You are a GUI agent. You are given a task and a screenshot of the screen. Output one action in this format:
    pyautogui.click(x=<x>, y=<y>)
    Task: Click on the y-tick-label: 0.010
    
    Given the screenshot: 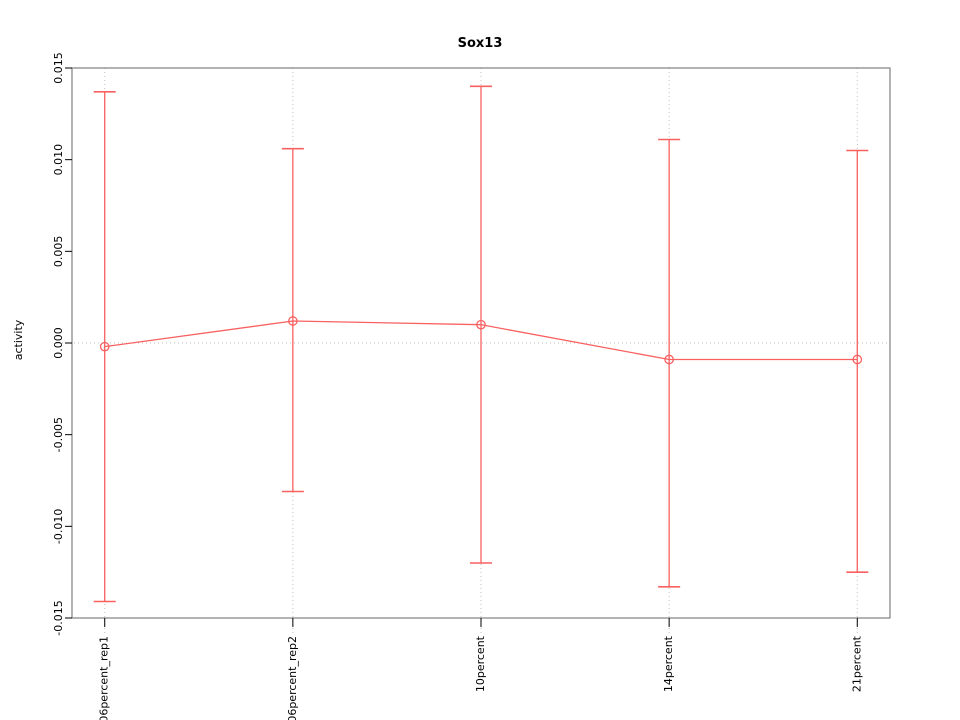 What is the action you would take?
    pyautogui.click(x=58, y=160)
    